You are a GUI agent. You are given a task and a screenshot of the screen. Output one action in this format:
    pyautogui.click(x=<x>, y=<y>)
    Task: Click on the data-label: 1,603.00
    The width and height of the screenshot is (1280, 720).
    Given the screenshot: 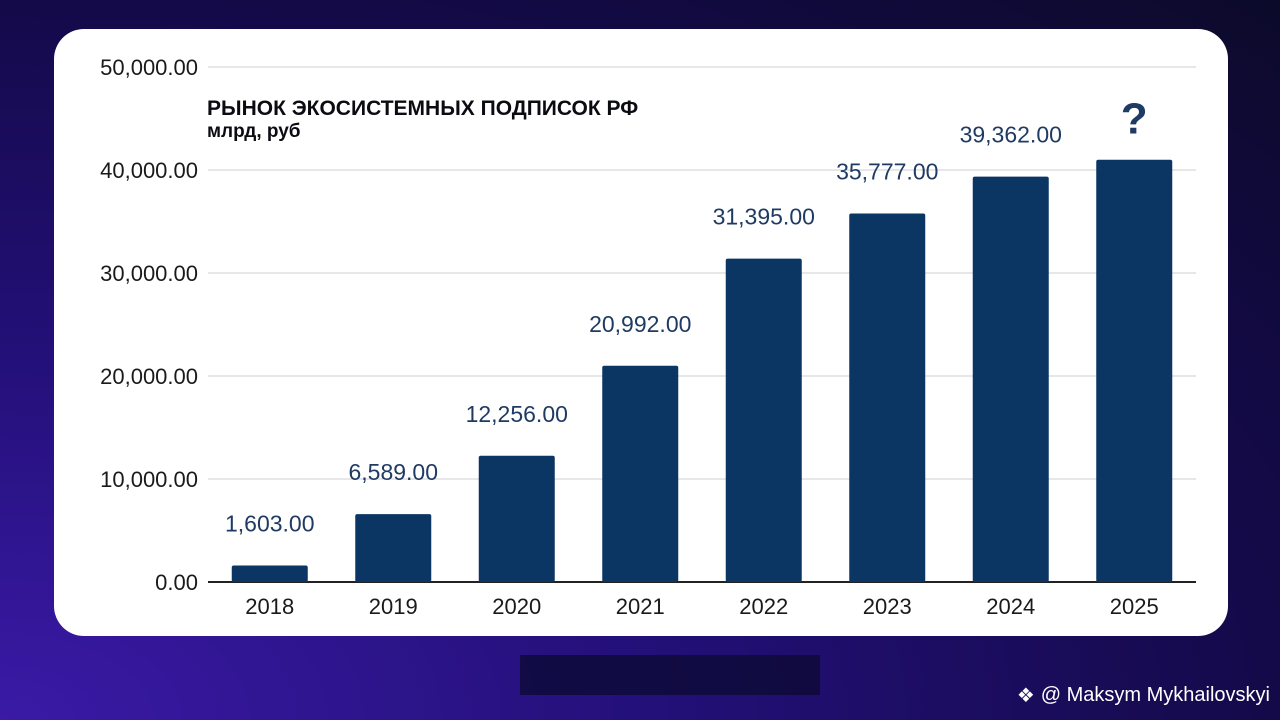 What is the action you would take?
    pyautogui.click(x=270, y=523)
    